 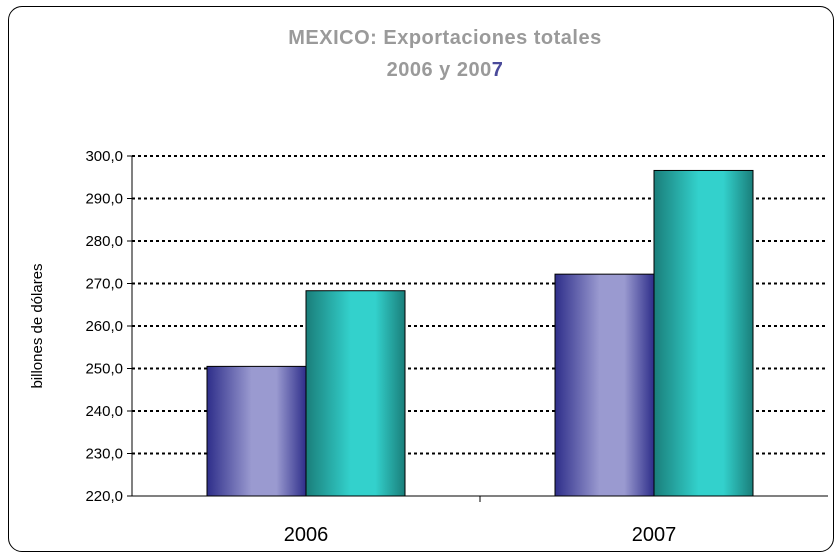 What do you see at coordinates (654, 535) in the screenshot?
I see `x-tick-label: 2007` at bounding box center [654, 535].